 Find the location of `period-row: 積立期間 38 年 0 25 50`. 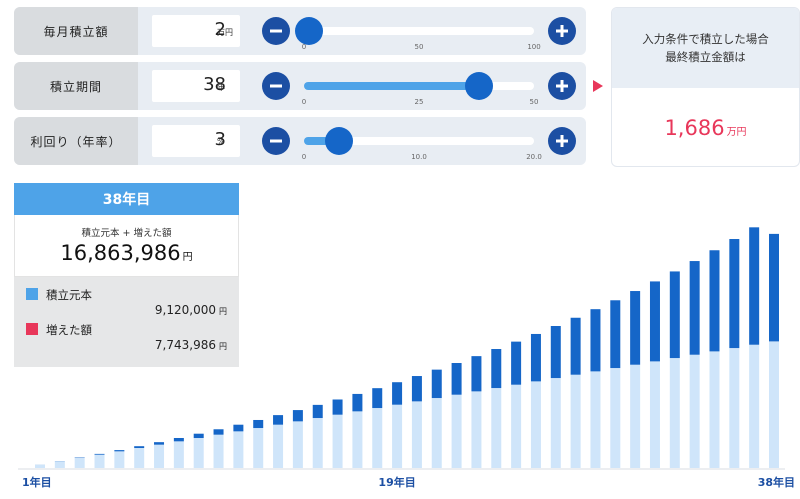

period-row: 積立期間 38 年 0 25 50 is located at coordinates (300, 86).